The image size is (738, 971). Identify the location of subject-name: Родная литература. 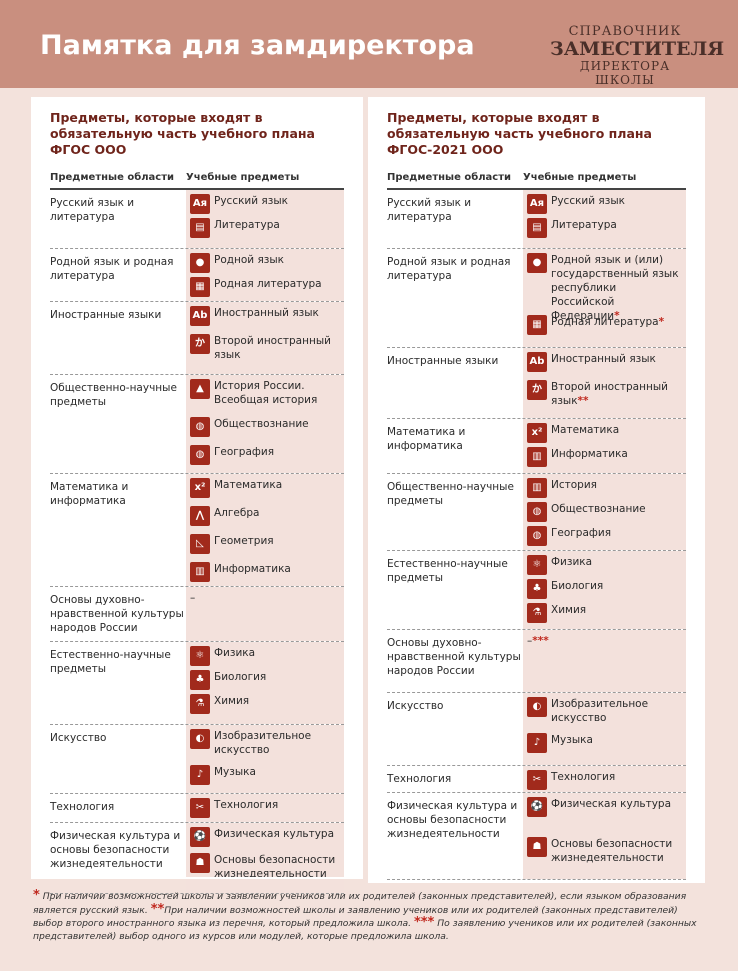
(605, 322).